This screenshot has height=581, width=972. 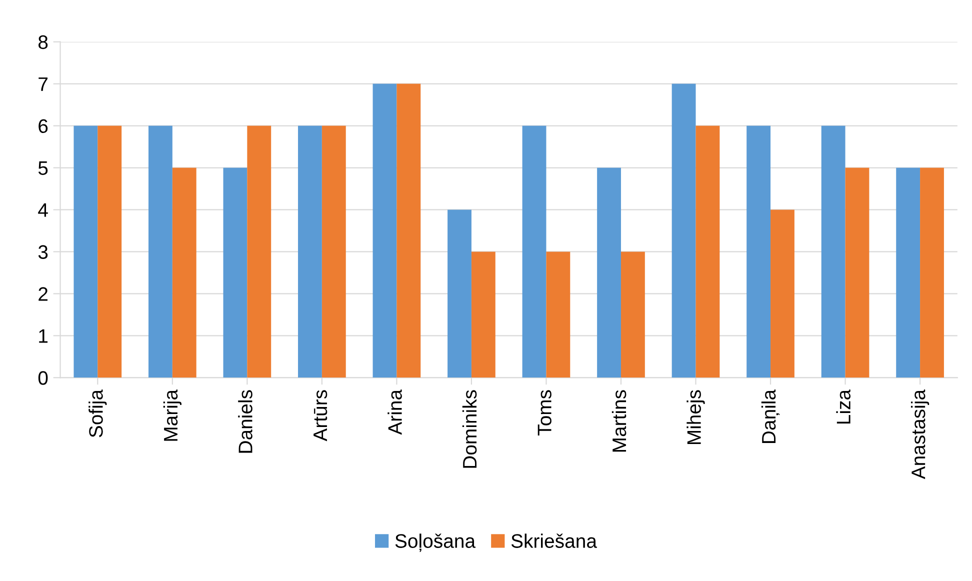 I want to click on x-tick-label: Martins, so click(x=619, y=421).